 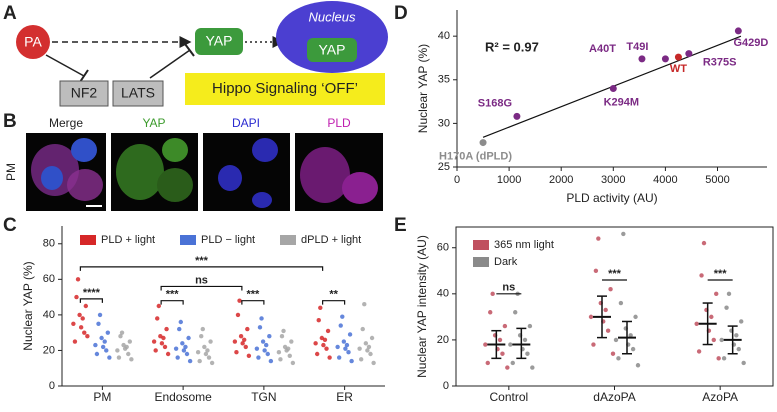 What do you see at coordinates (717, 180) in the screenshot?
I see `x-tick-label: 5000` at bounding box center [717, 180].